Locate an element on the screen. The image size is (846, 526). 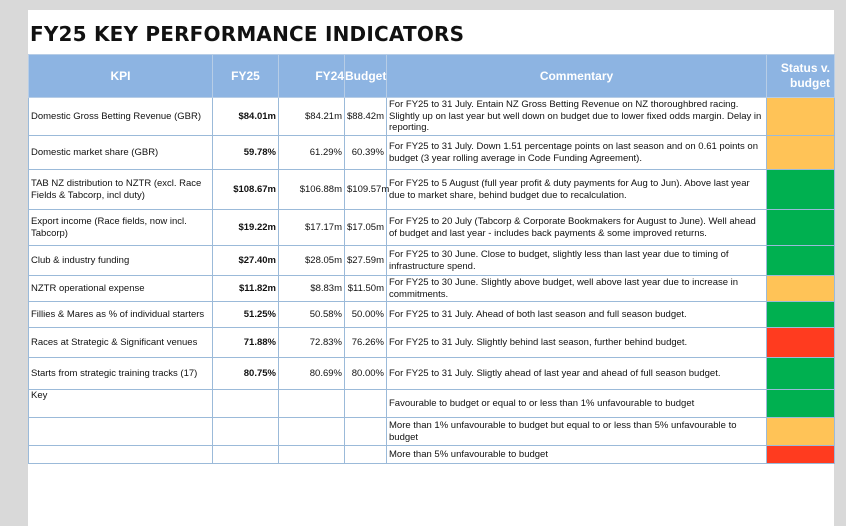
fy24-cell: 61.29% is located at coordinates (311, 152).